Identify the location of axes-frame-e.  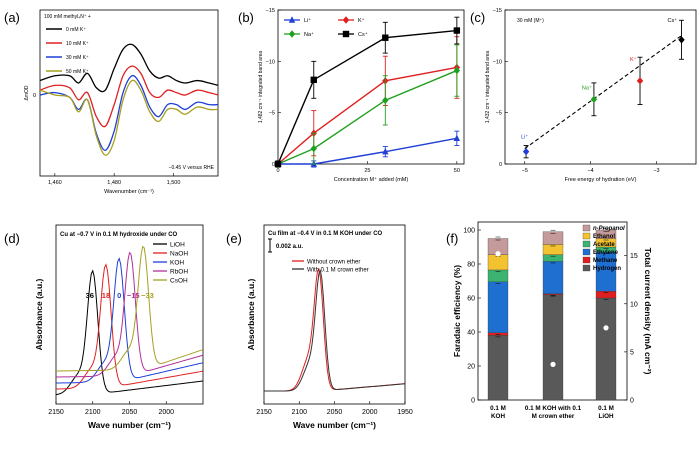
(334, 314).